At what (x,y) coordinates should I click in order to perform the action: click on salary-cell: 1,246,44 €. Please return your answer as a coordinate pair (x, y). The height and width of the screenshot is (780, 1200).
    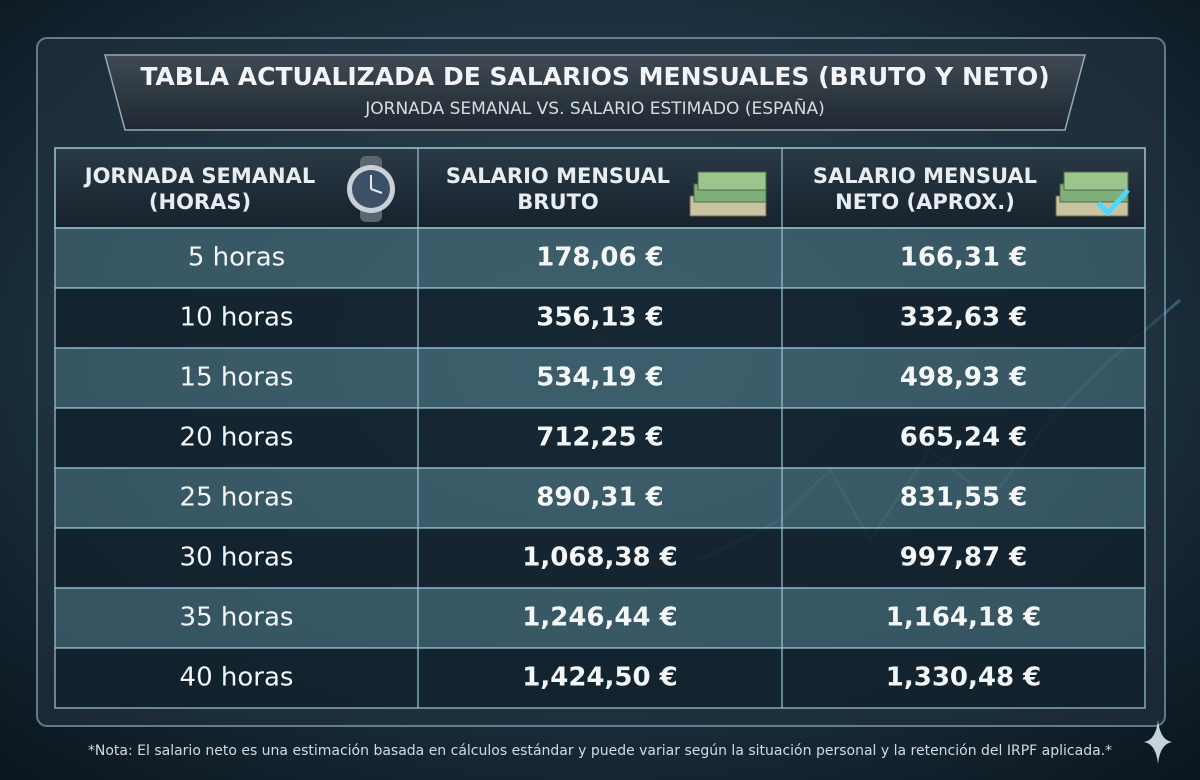
    Looking at the image, I should click on (599, 618).